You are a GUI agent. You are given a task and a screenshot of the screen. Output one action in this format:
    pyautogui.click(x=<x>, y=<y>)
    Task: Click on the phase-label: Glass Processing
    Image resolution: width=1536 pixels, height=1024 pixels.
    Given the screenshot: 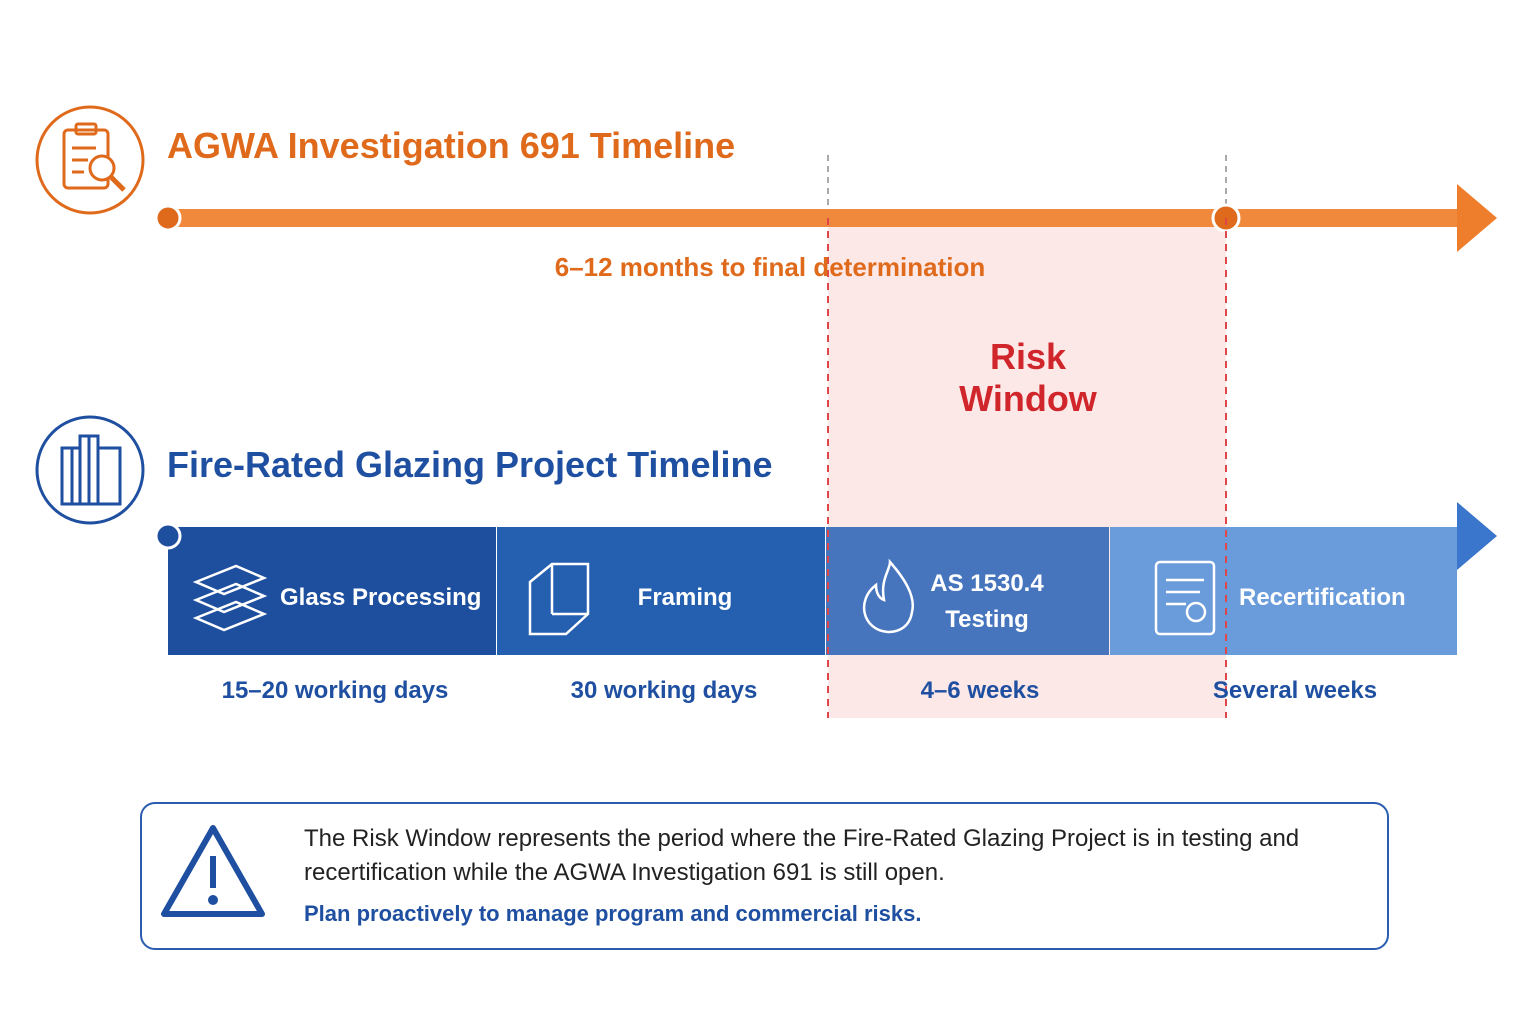 What is the action you would take?
    pyautogui.click(x=381, y=597)
    